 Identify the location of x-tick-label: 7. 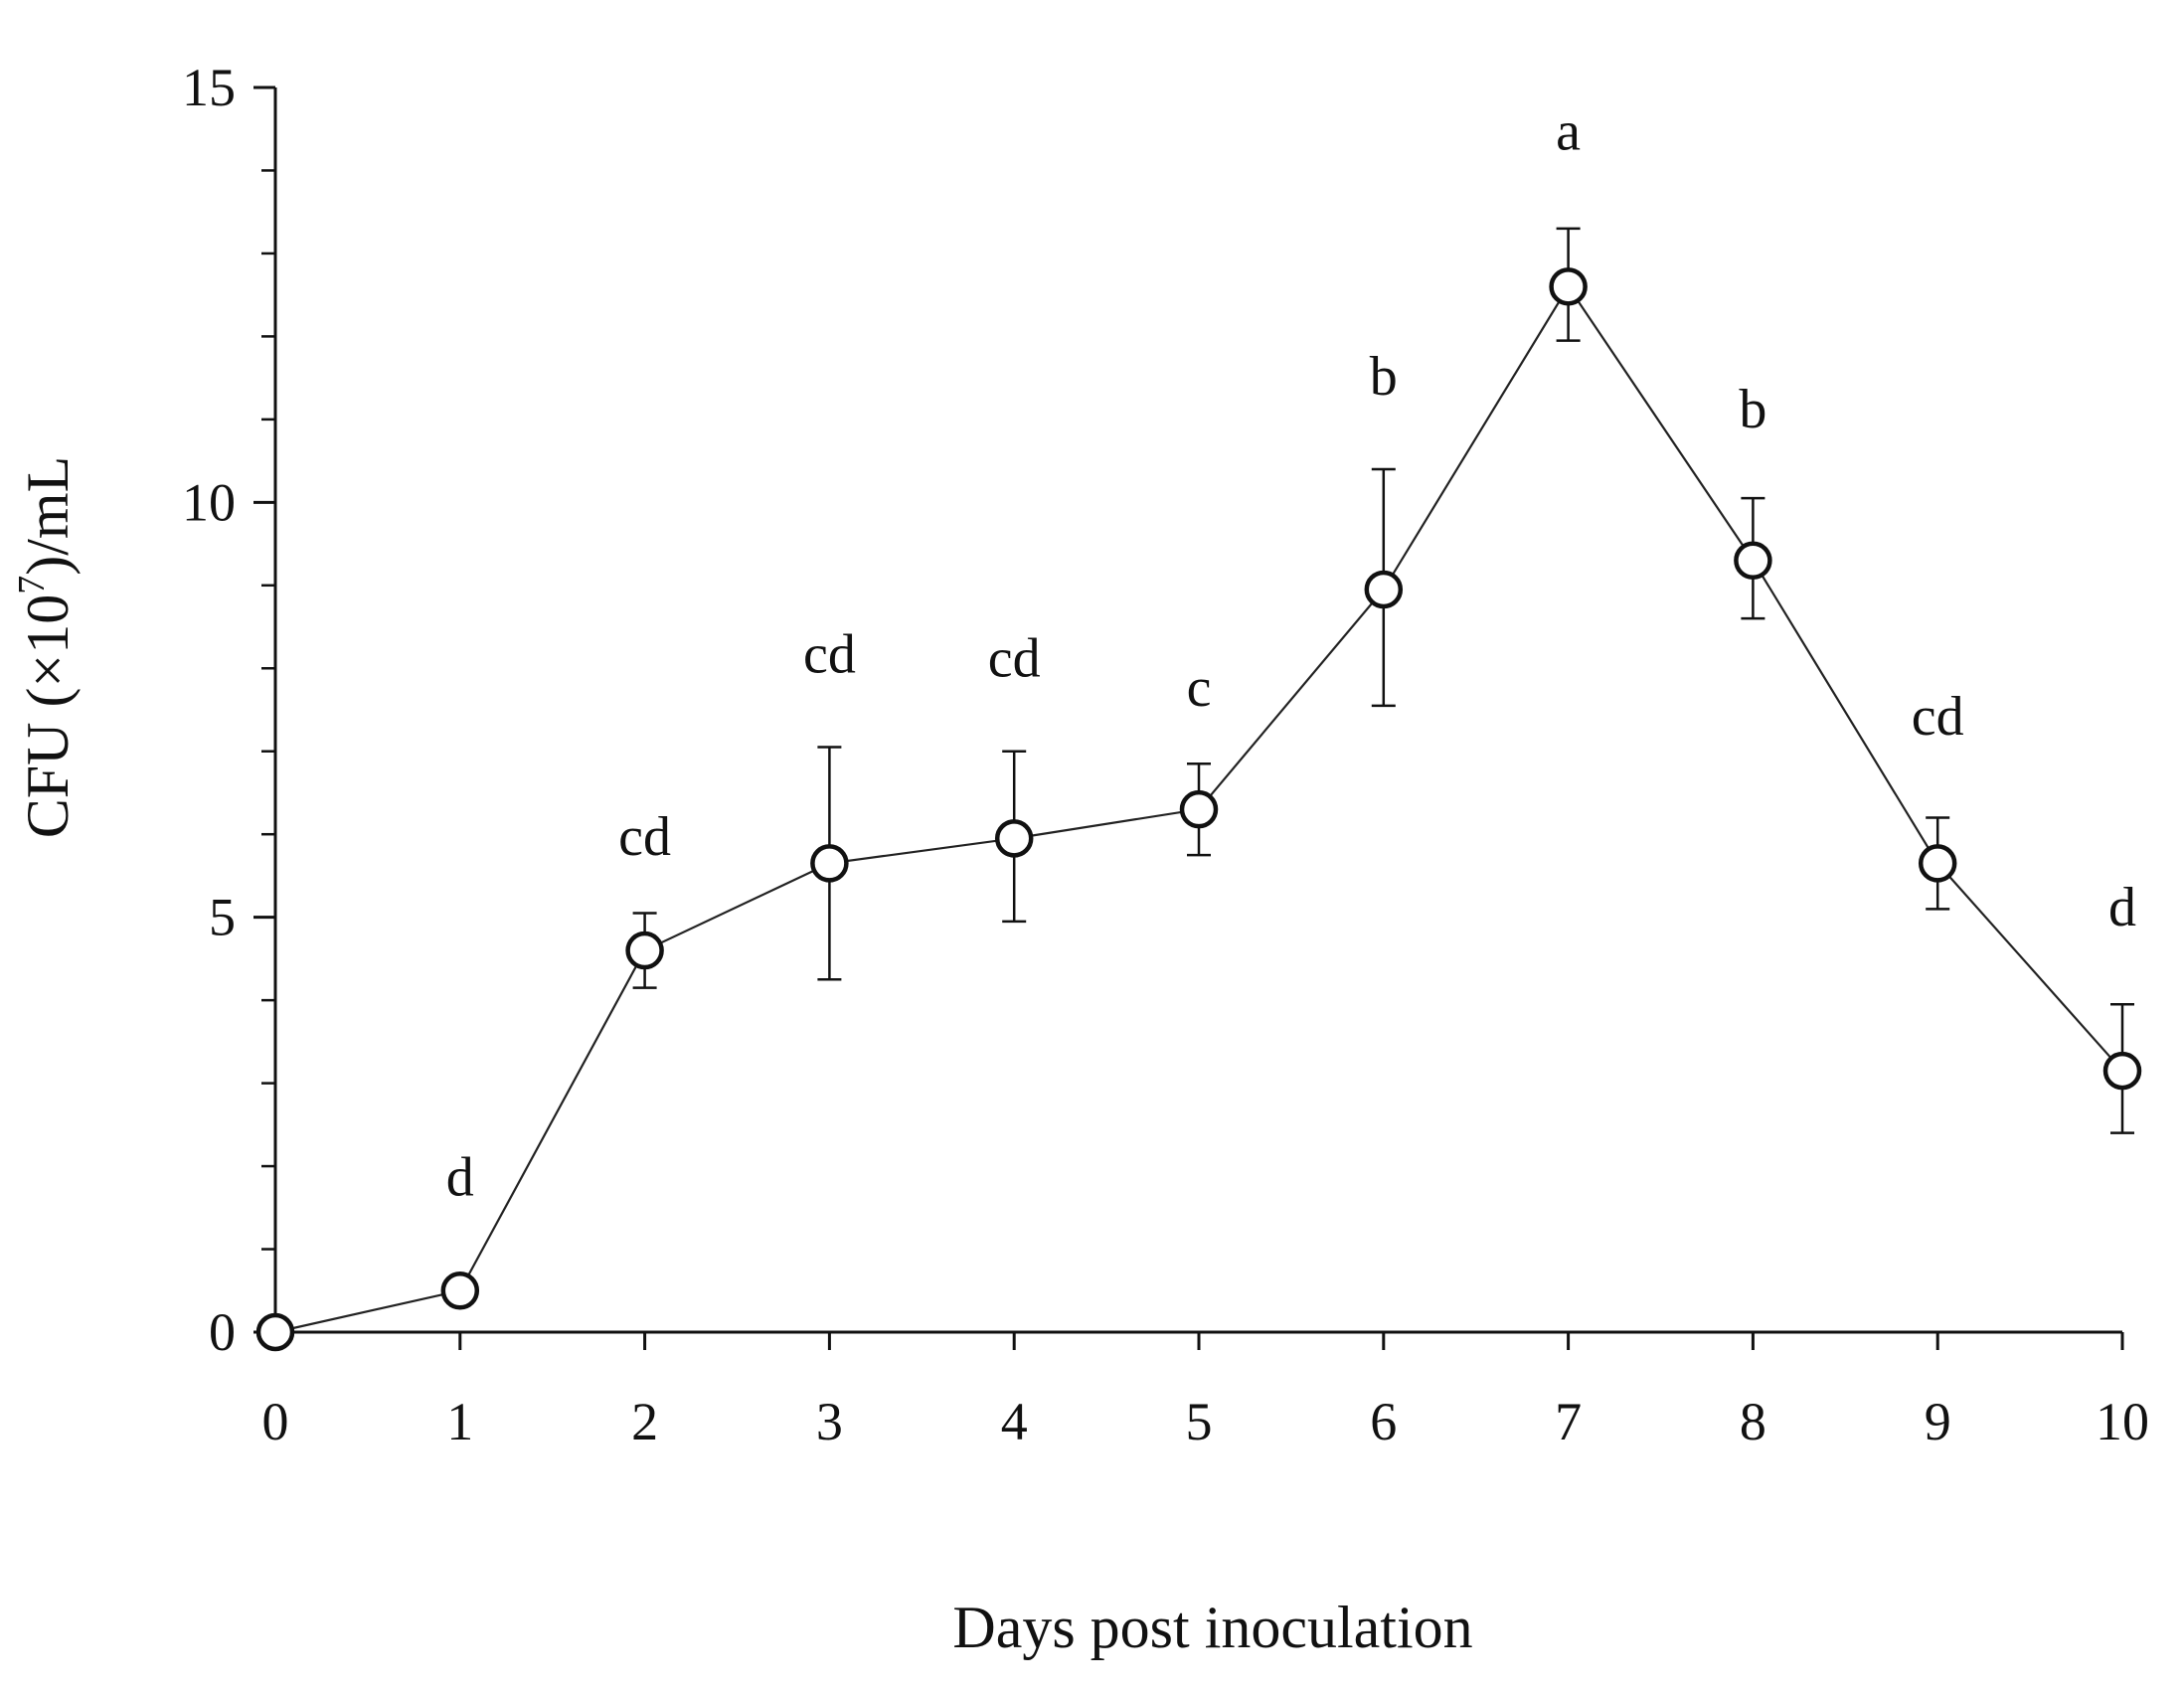
(1568, 1421).